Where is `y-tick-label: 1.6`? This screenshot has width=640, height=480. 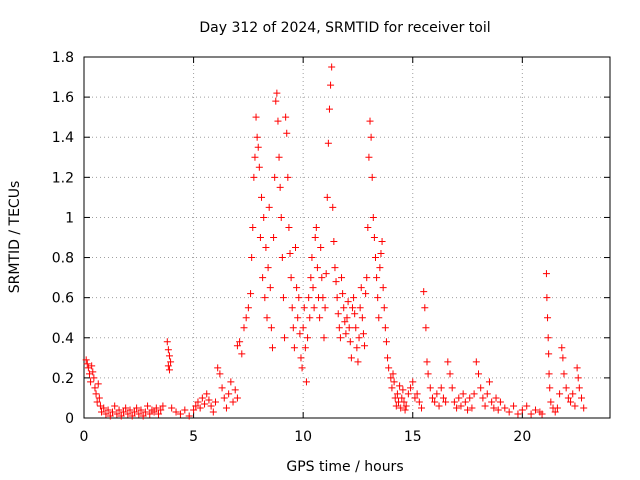 y-tick-label: 1.6 is located at coordinates (63, 98).